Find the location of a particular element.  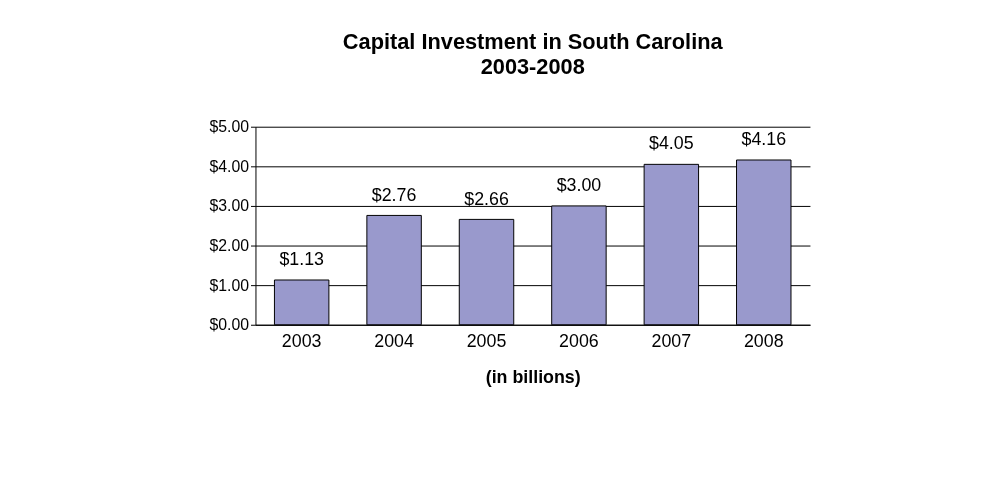

y-tick-label: $3.00 is located at coordinates (229, 206).